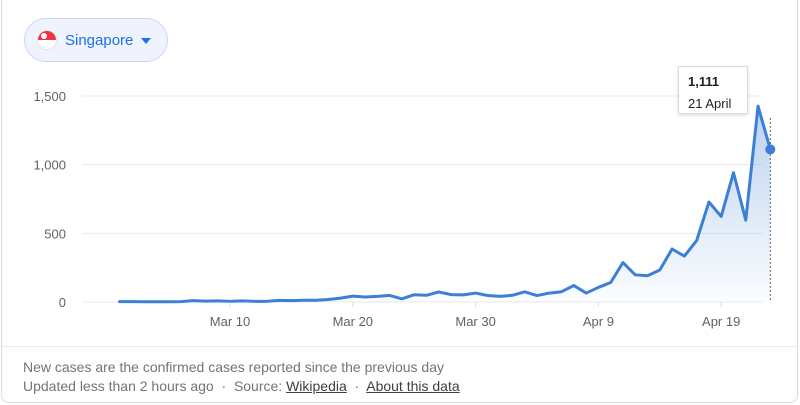  What do you see at coordinates (47, 40) in the screenshot?
I see `singapore-flag-icon` at bounding box center [47, 40].